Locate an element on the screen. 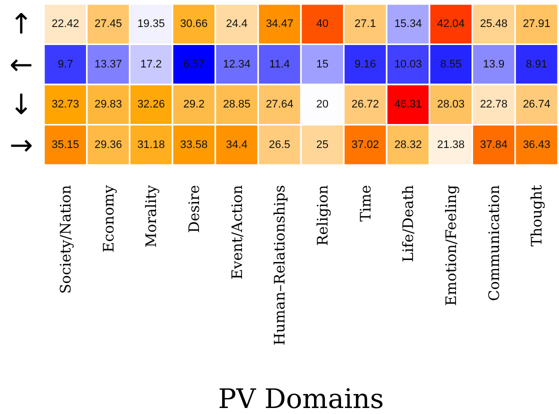 The height and width of the screenshot is (414, 559). data-label: 32.26 is located at coordinates (151, 104).